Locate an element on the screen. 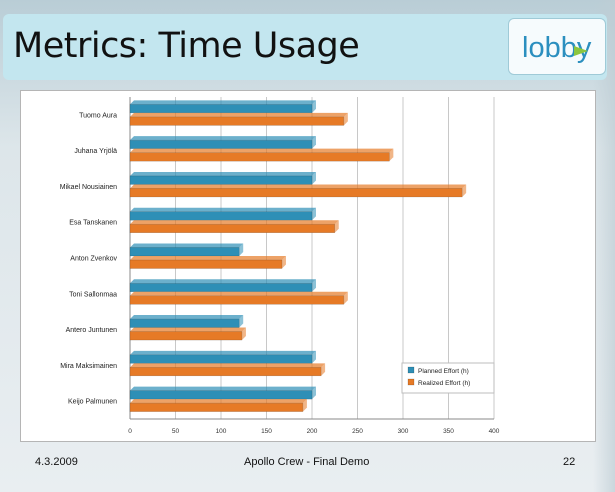 This screenshot has height=492, width=615. logo-graphic: lobby is located at coordinates (557, 48).